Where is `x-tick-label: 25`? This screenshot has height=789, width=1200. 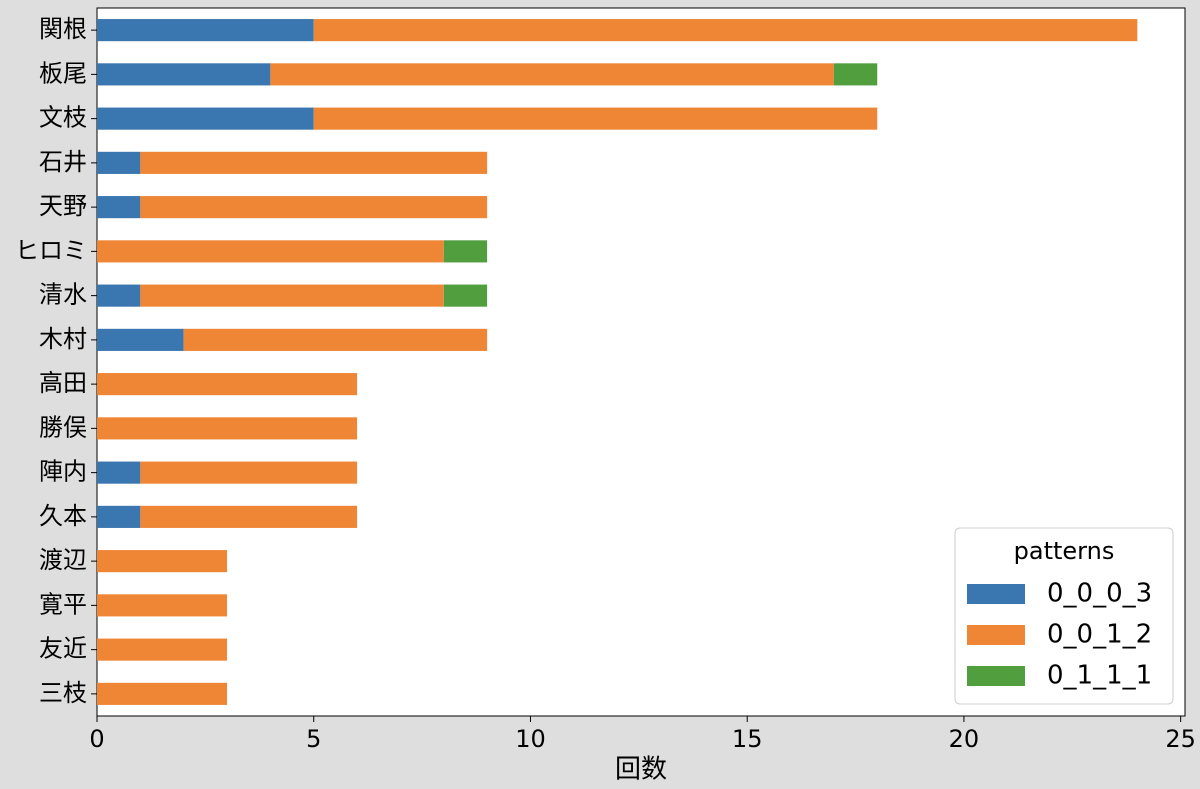 x-tick-label: 25 is located at coordinates (1180, 739).